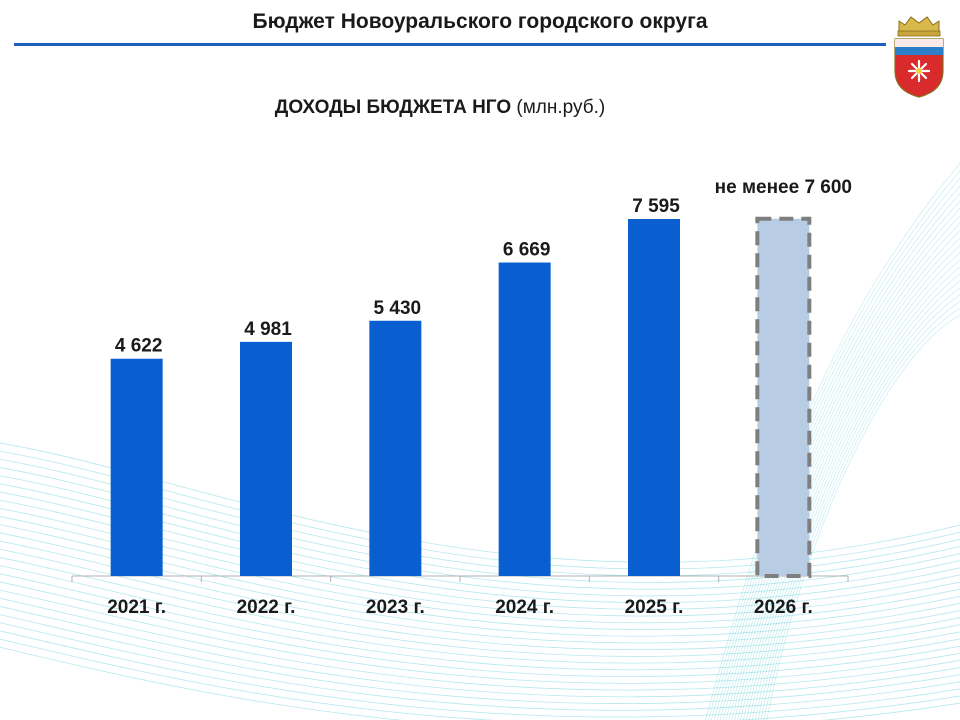 The image size is (960, 720). What do you see at coordinates (268, 329) in the screenshot?
I see `data-label: 4 981` at bounding box center [268, 329].